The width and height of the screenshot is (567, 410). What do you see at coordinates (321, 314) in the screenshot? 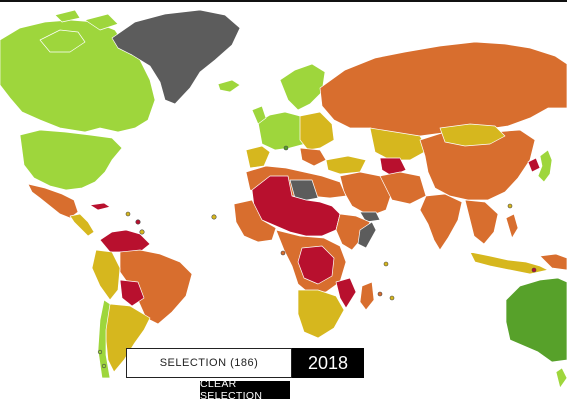
I see `region-southern-africa` at bounding box center [321, 314].